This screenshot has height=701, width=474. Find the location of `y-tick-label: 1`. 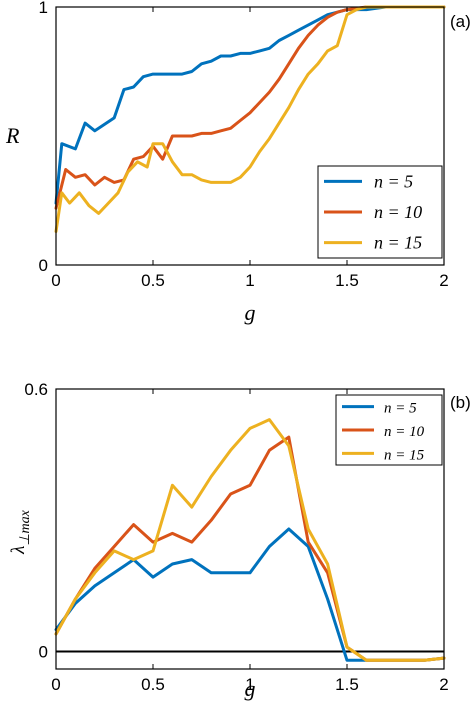

y-tick-label: 1 is located at coordinates (43, 8).